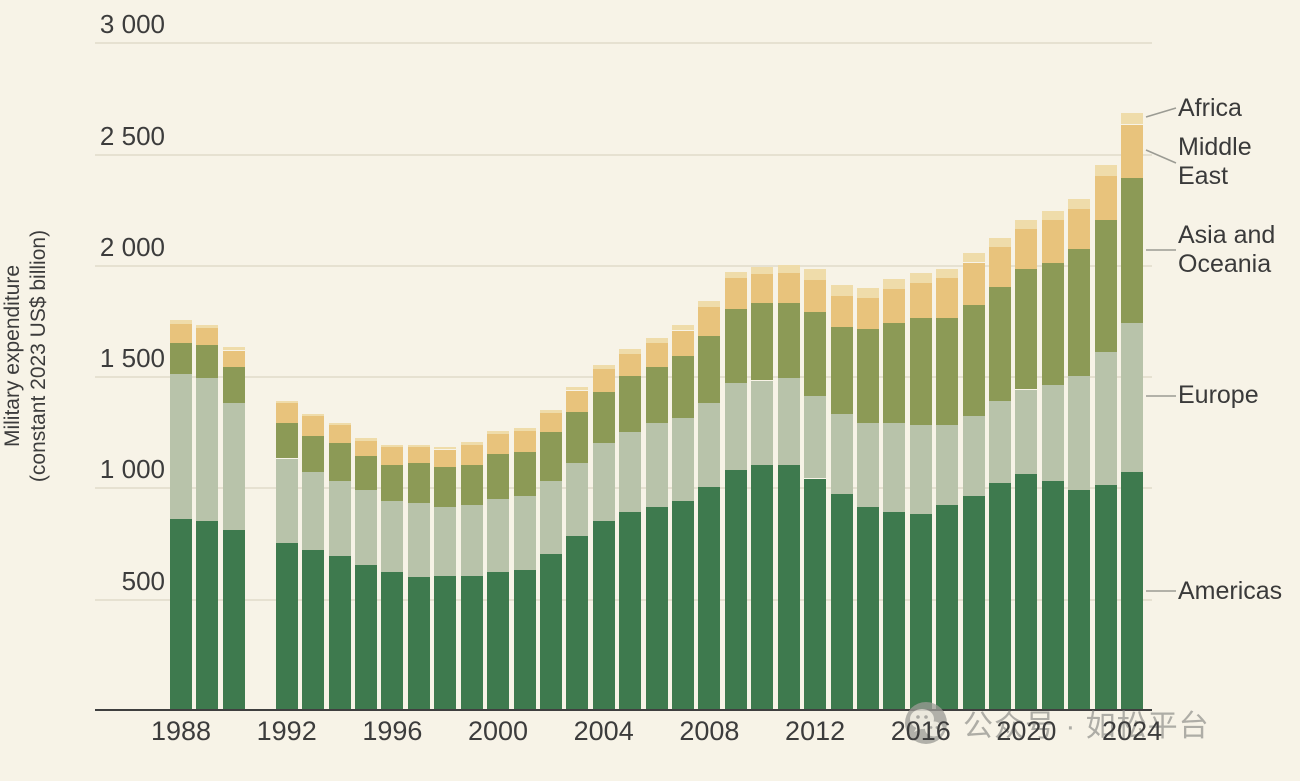 The height and width of the screenshot is (781, 1300). Describe the element at coordinates (1132, 397) in the screenshot. I see `bar-segment-europe-2024` at that location.